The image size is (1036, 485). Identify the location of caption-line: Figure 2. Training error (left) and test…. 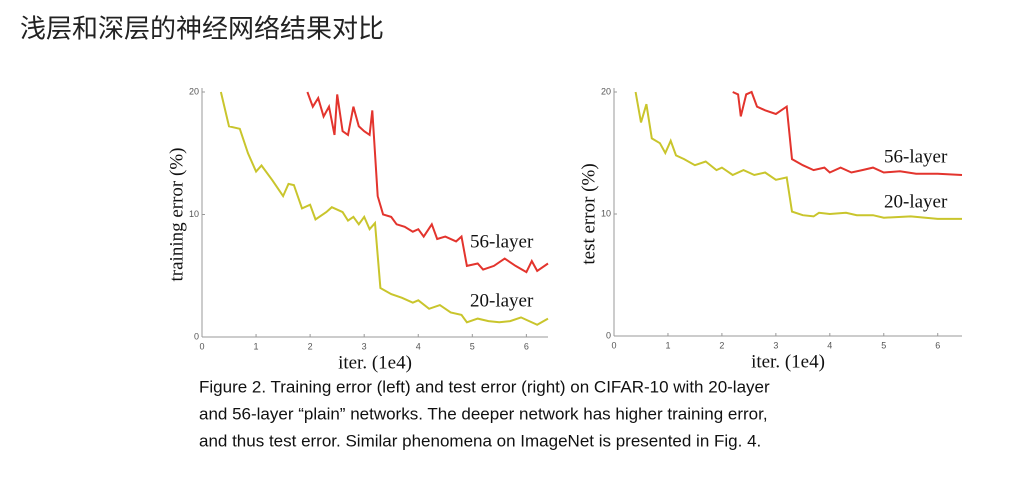
(484, 386).